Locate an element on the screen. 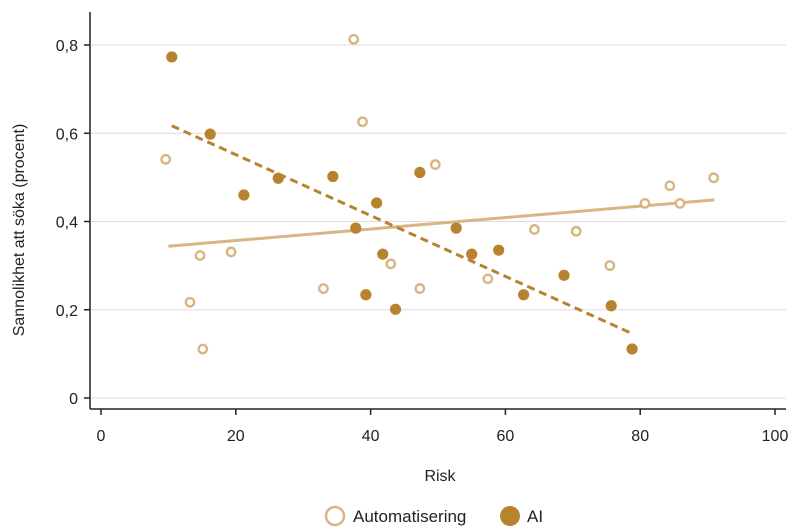 The height and width of the screenshot is (527, 798). legend-label-ai: AI is located at coordinates (535, 516).